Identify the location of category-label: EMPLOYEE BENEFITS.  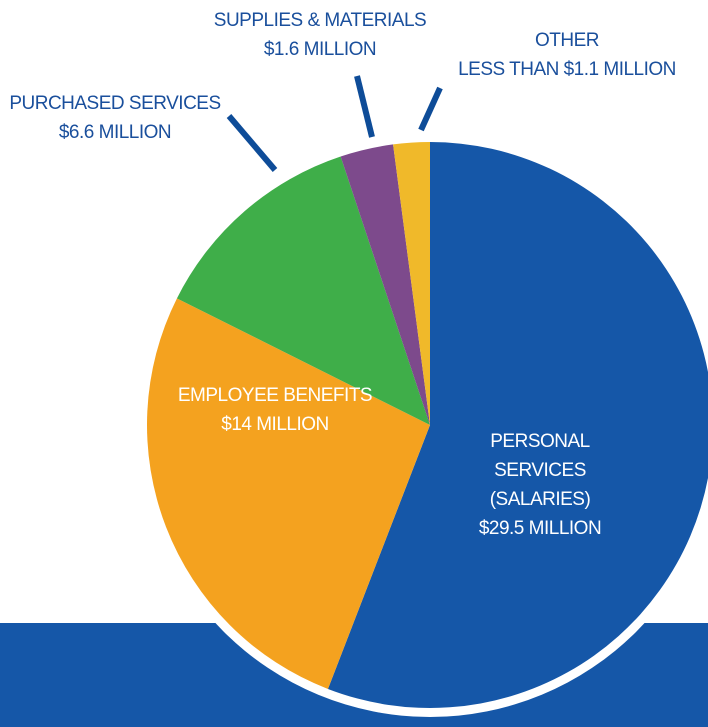
(275, 395).